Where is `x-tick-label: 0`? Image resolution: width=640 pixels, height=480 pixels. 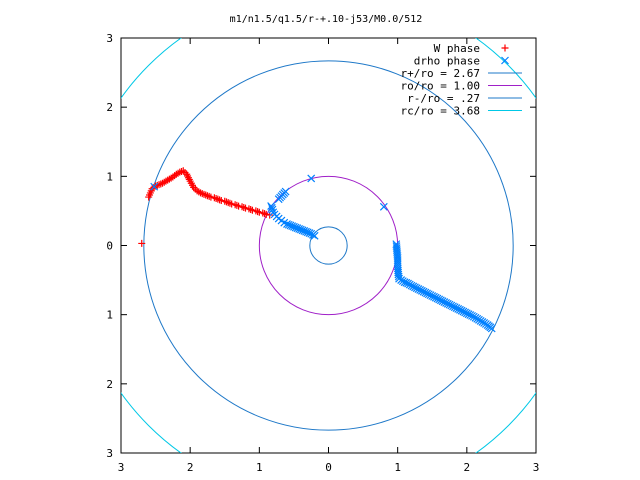
x-tick-label: 0 is located at coordinates (328, 467).